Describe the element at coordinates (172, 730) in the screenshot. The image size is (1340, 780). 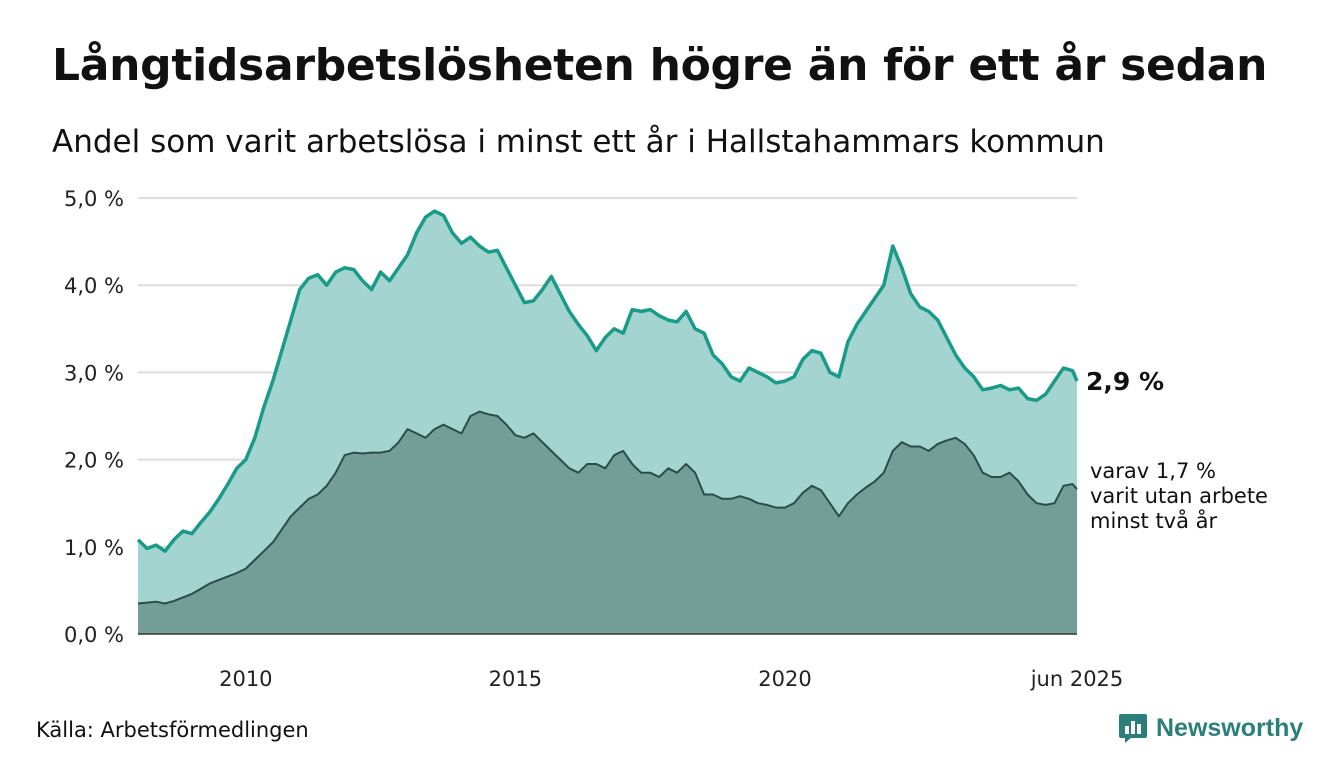
I see `source-credit: Källa: Arbetsförmedlingen` at that location.